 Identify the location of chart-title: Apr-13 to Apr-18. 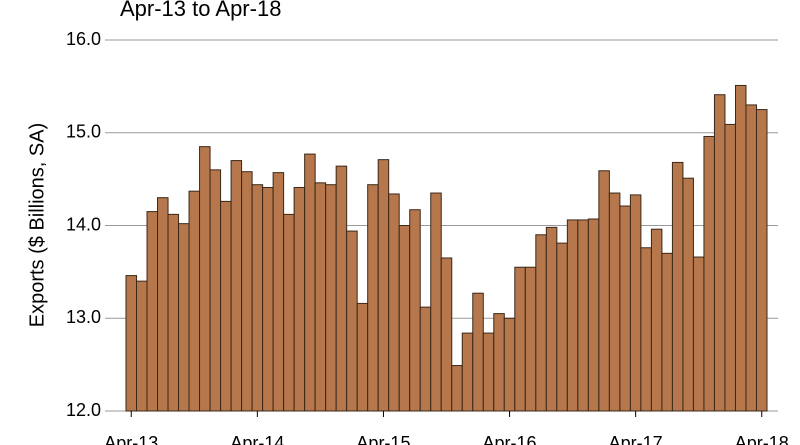
(200, 10).